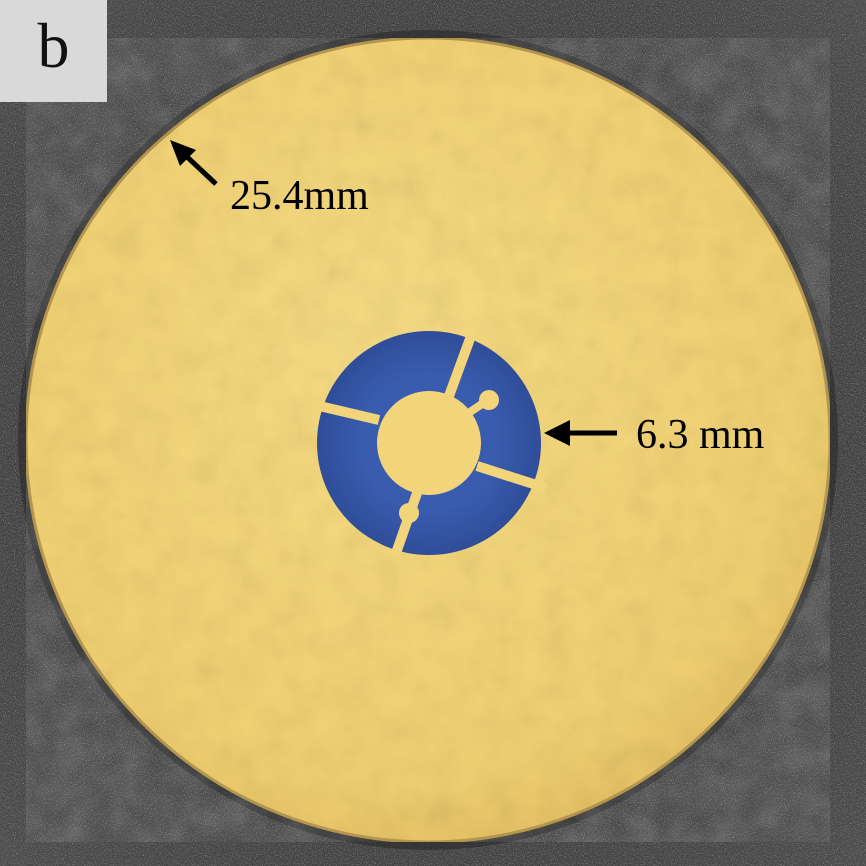 Image resolution: width=866 pixels, height=866 pixels. Describe the element at coordinates (299, 196) in the screenshot. I see `outer-diameter-label: 25.4mm` at that location.